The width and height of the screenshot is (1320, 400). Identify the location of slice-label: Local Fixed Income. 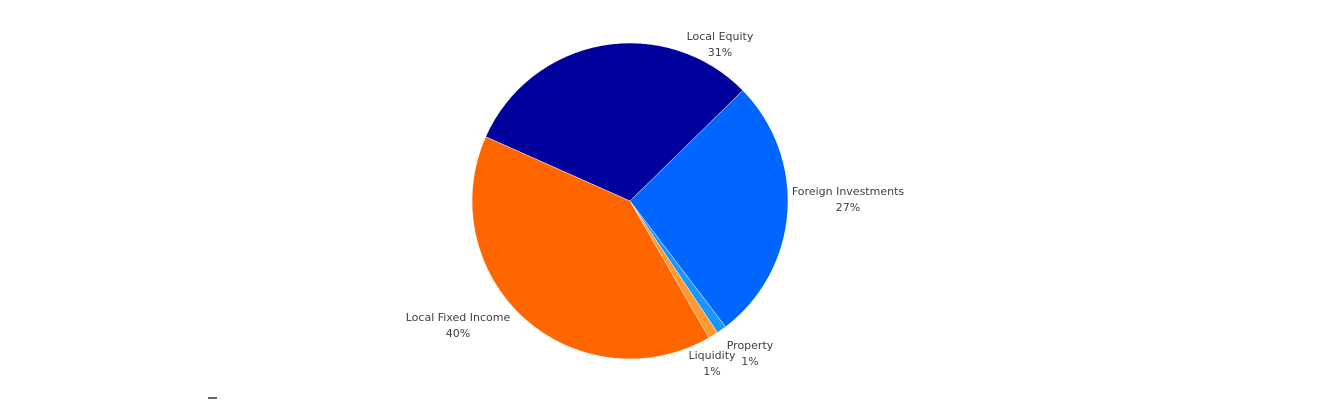
(458, 317).